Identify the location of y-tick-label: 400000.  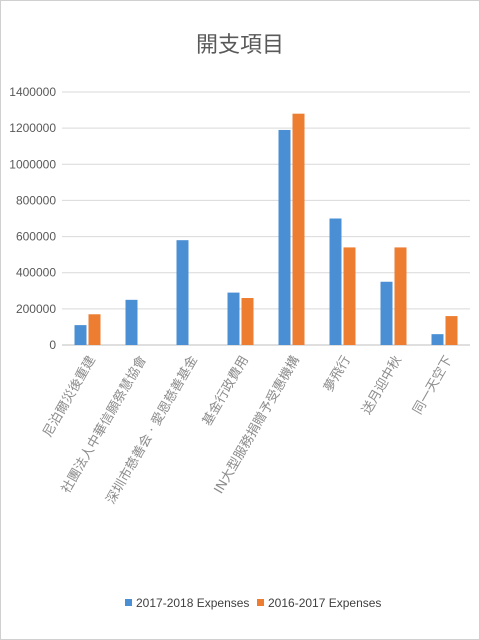
(36, 273).